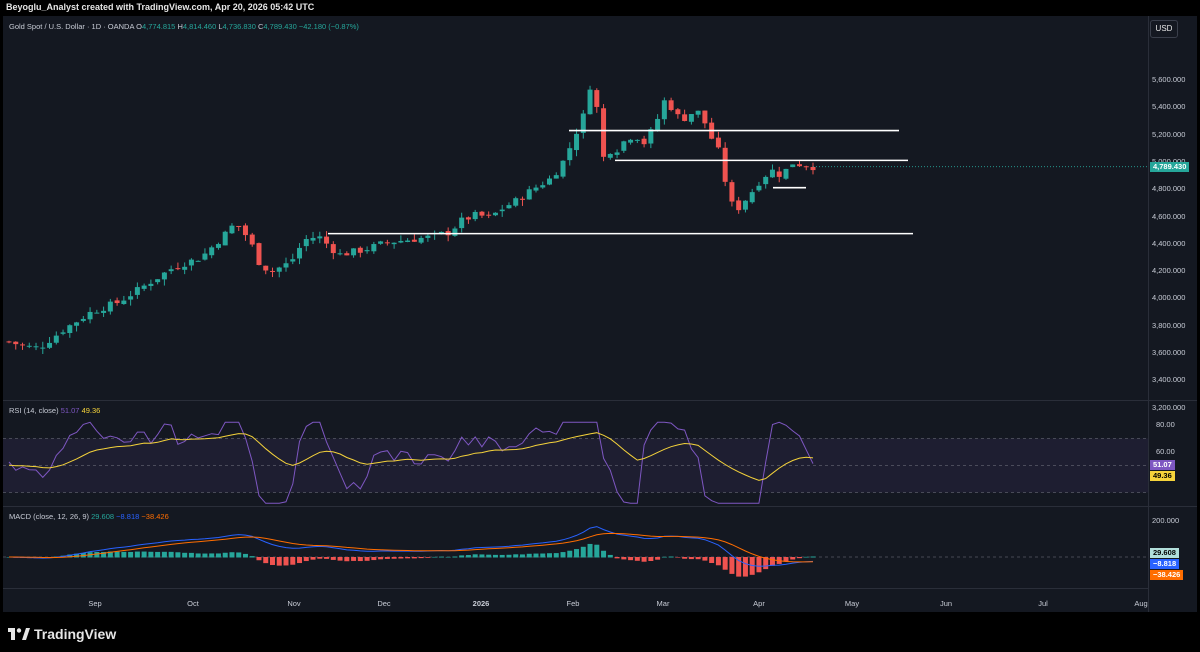 This screenshot has height=652, width=1200. What do you see at coordinates (1173, 314) in the screenshot?
I see `price-axis` at bounding box center [1173, 314].